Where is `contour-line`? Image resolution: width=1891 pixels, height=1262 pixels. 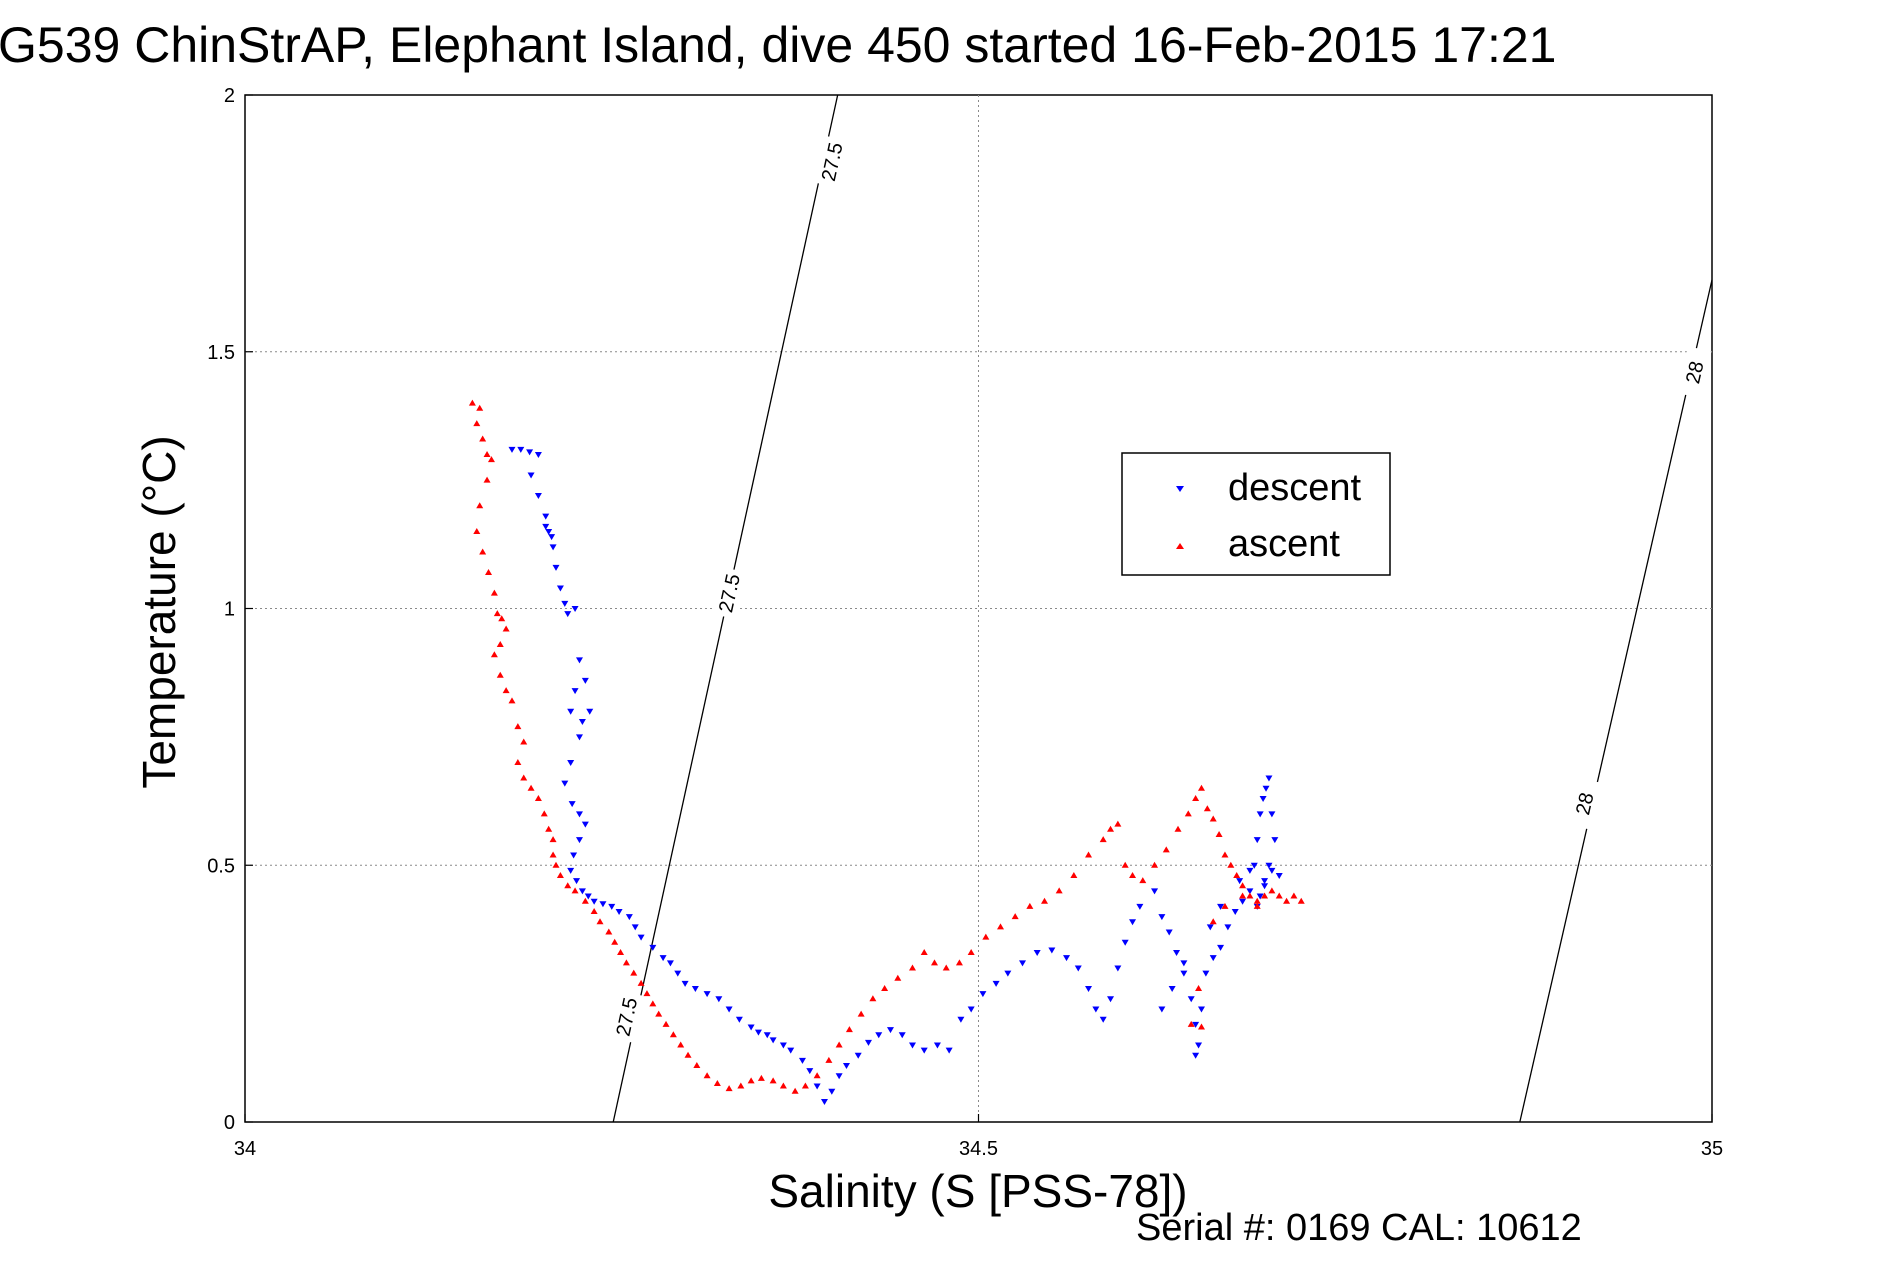
contour-line is located at coordinates (1616, 701).